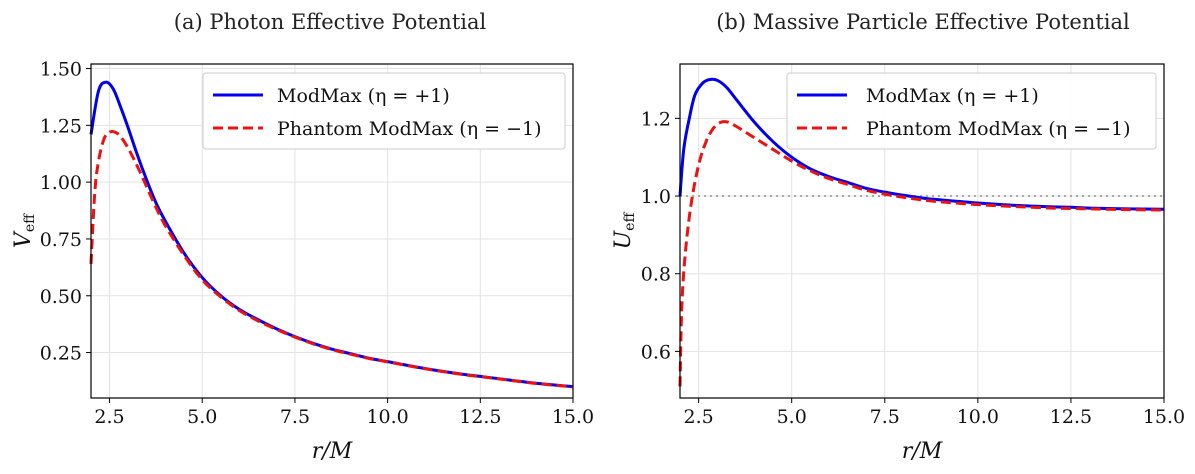  What do you see at coordinates (332, 451) in the screenshot?
I see `panel-a-x-axis-label: r/M` at bounding box center [332, 451].